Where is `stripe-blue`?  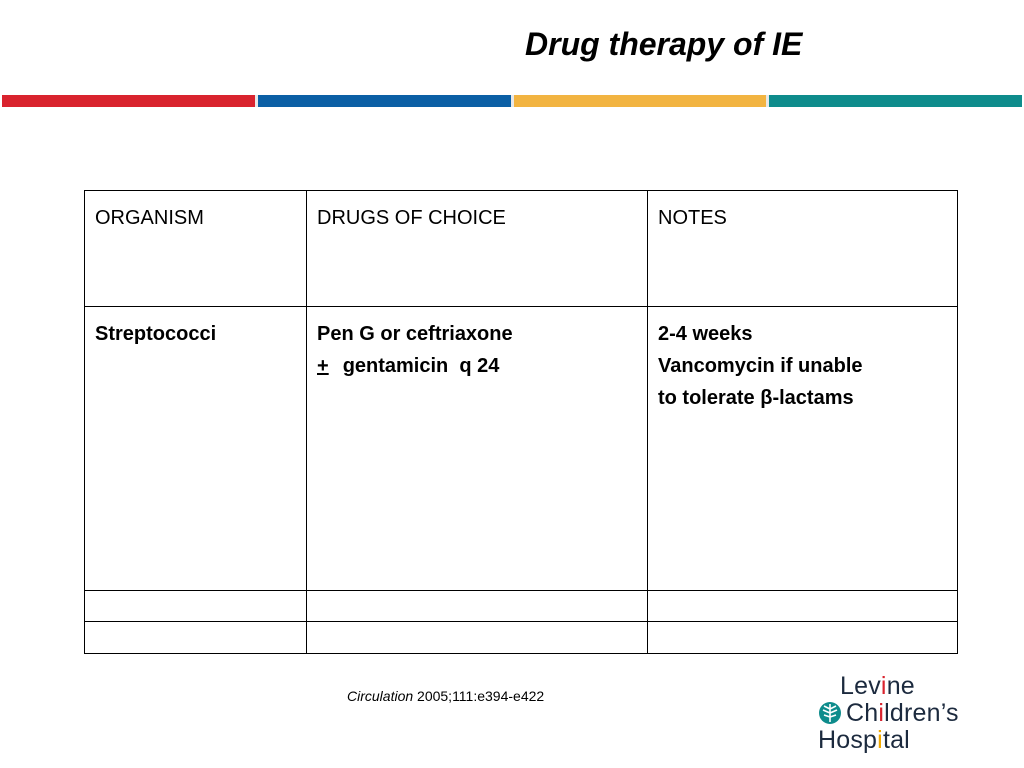
stripe-blue is located at coordinates (385, 101).